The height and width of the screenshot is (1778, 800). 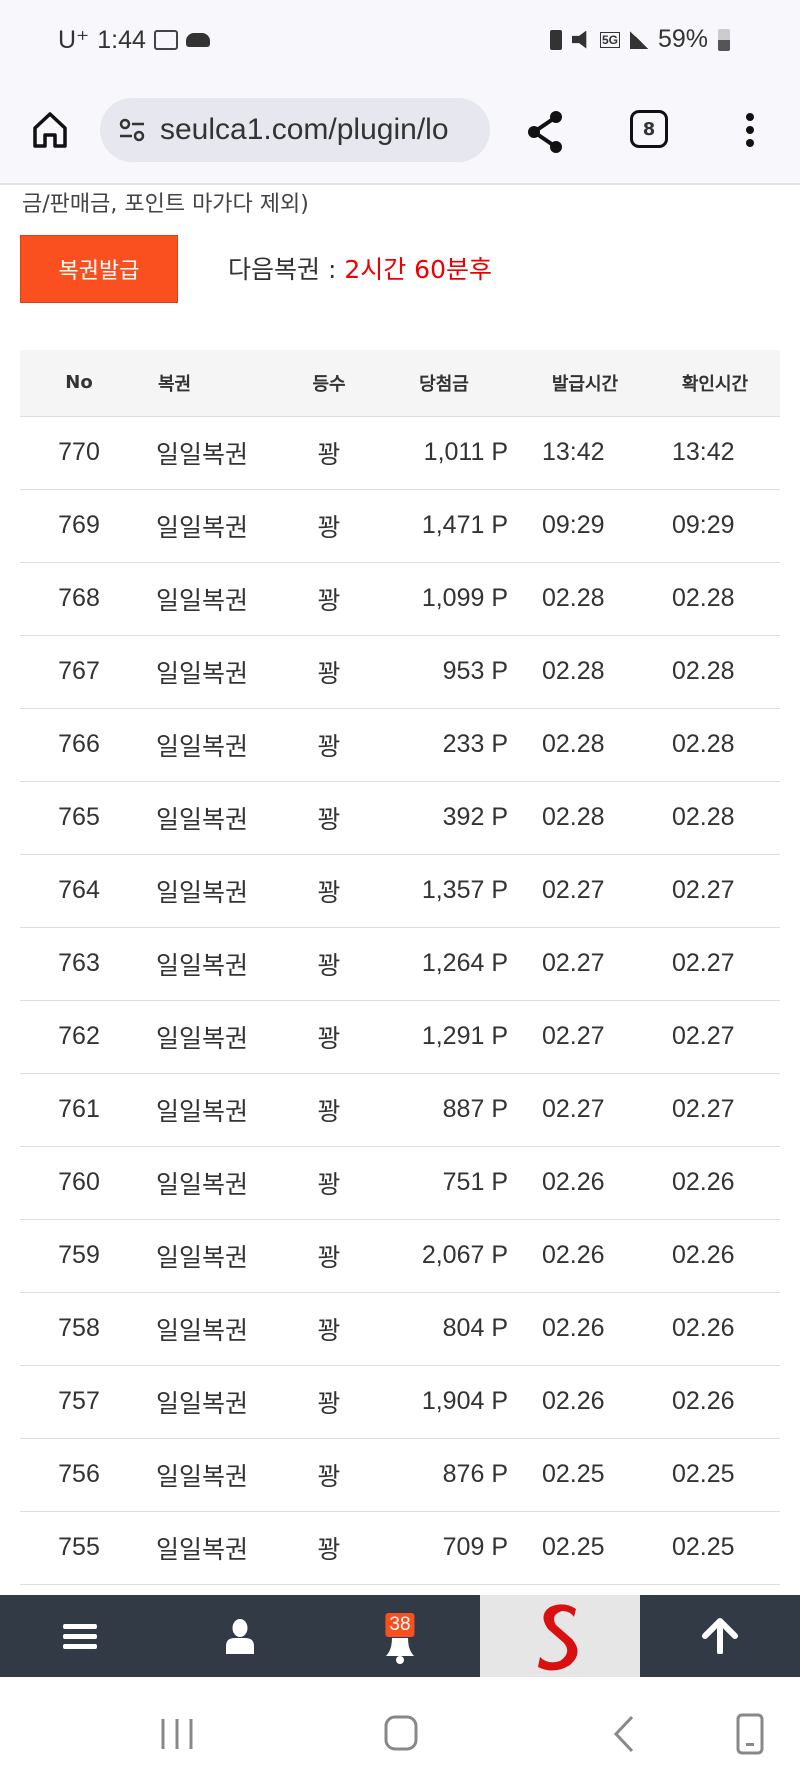 What do you see at coordinates (79, 964) in the screenshot?
I see `cell-no: 763` at bounding box center [79, 964].